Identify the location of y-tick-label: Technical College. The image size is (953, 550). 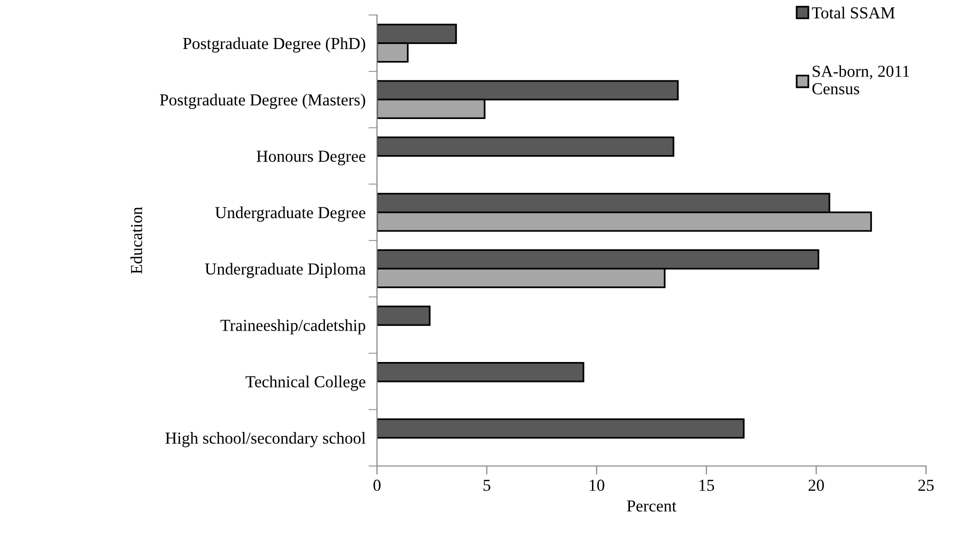
(306, 383).